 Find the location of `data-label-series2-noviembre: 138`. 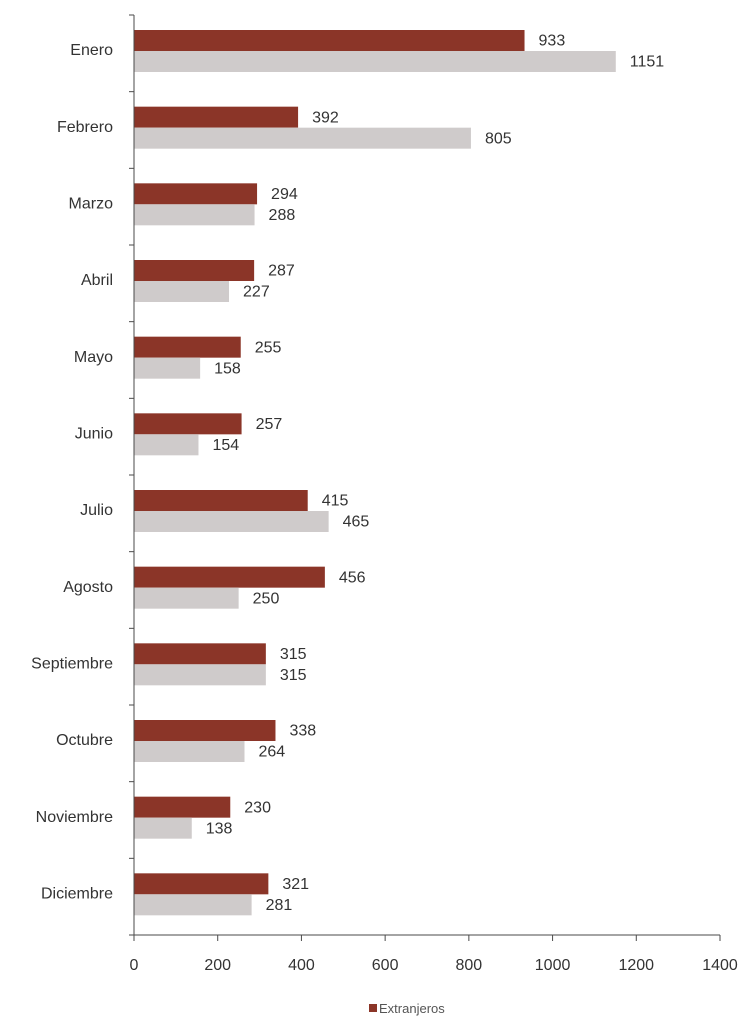

data-label-series2-noviembre: 138 is located at coordinates (219, 828).